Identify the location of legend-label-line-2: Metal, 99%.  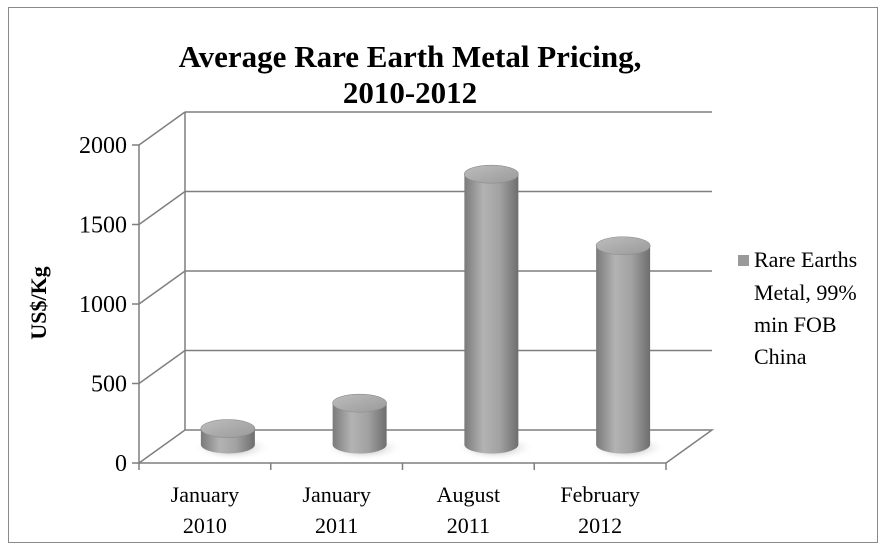
(805, 292).